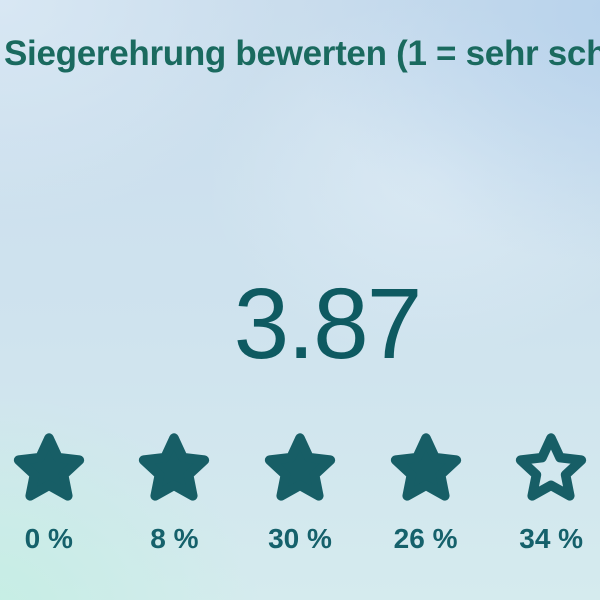  Describe the element at coordinates (174, 538) in the screenshot. I see `percent-label: 8 %` at that location.